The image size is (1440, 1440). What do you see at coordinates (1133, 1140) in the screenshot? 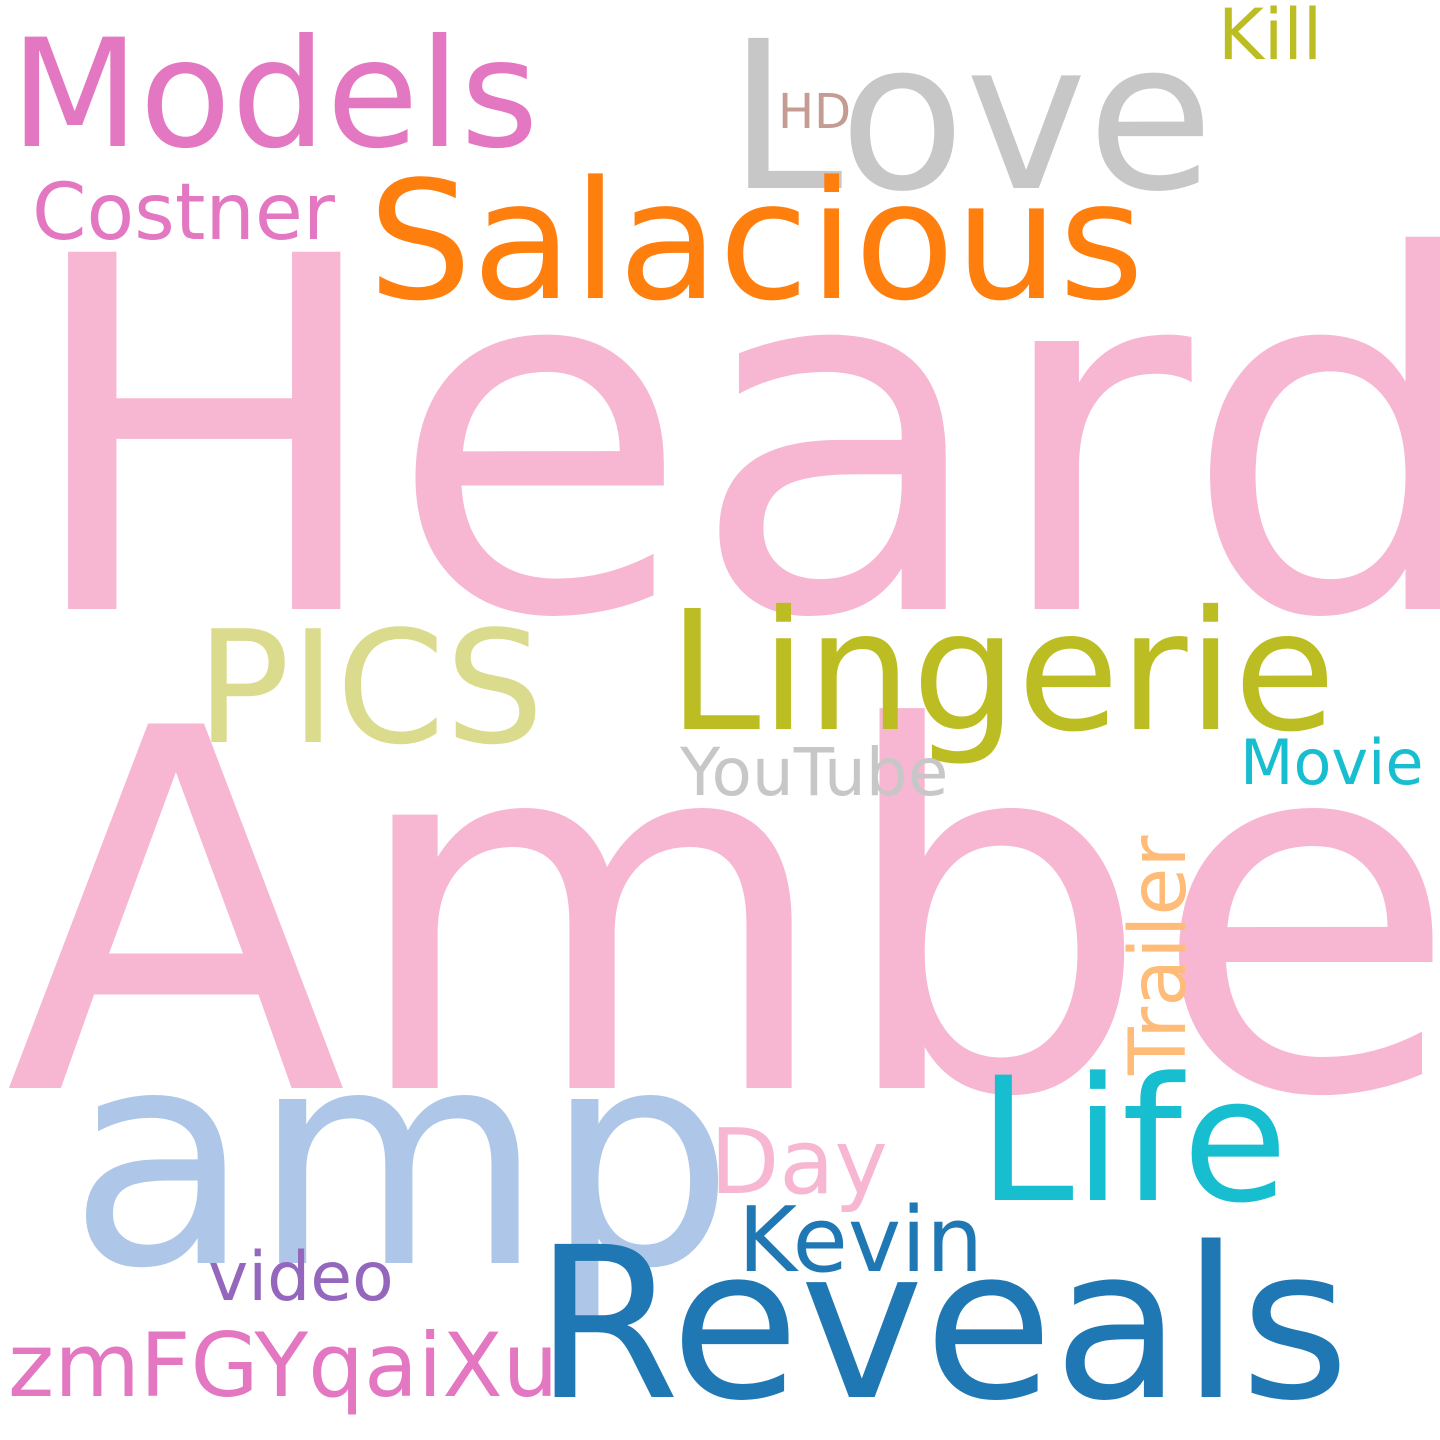
I see `word-life: Life` at bounding box center [1133, 1140].